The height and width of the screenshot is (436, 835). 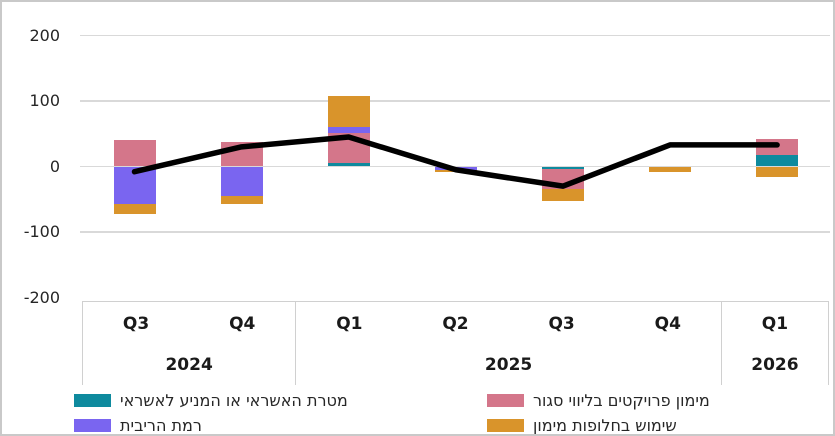 I want to click on x-axis-year-label: 2025, so click(x=508, y=365).